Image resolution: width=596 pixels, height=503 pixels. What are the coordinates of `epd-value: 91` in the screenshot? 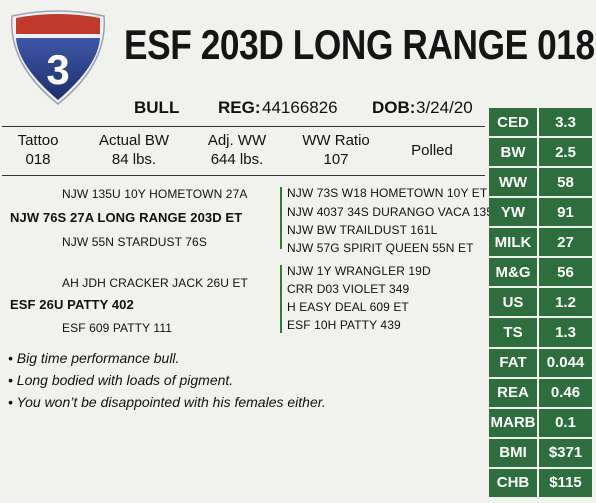 It's located at (565, 212).